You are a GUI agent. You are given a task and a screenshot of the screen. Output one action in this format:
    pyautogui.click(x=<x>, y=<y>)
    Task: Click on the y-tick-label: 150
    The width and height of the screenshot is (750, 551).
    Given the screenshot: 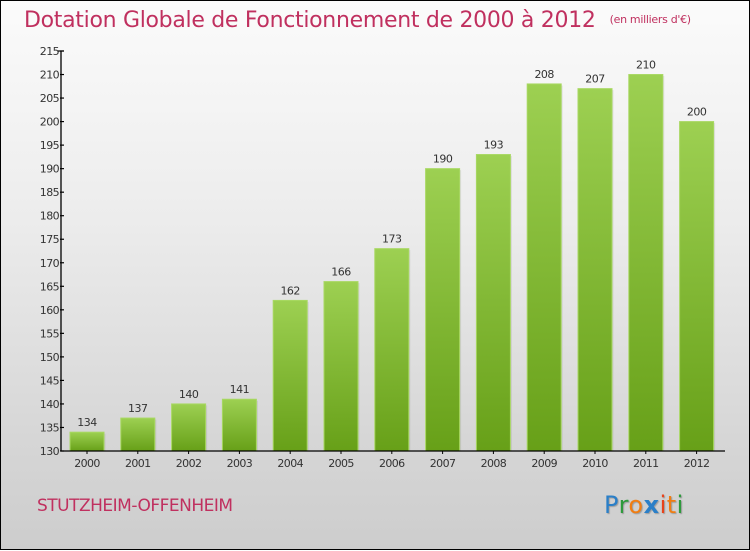 What is the action you would take?
    pyautogui.click(x=50, y=357)
    